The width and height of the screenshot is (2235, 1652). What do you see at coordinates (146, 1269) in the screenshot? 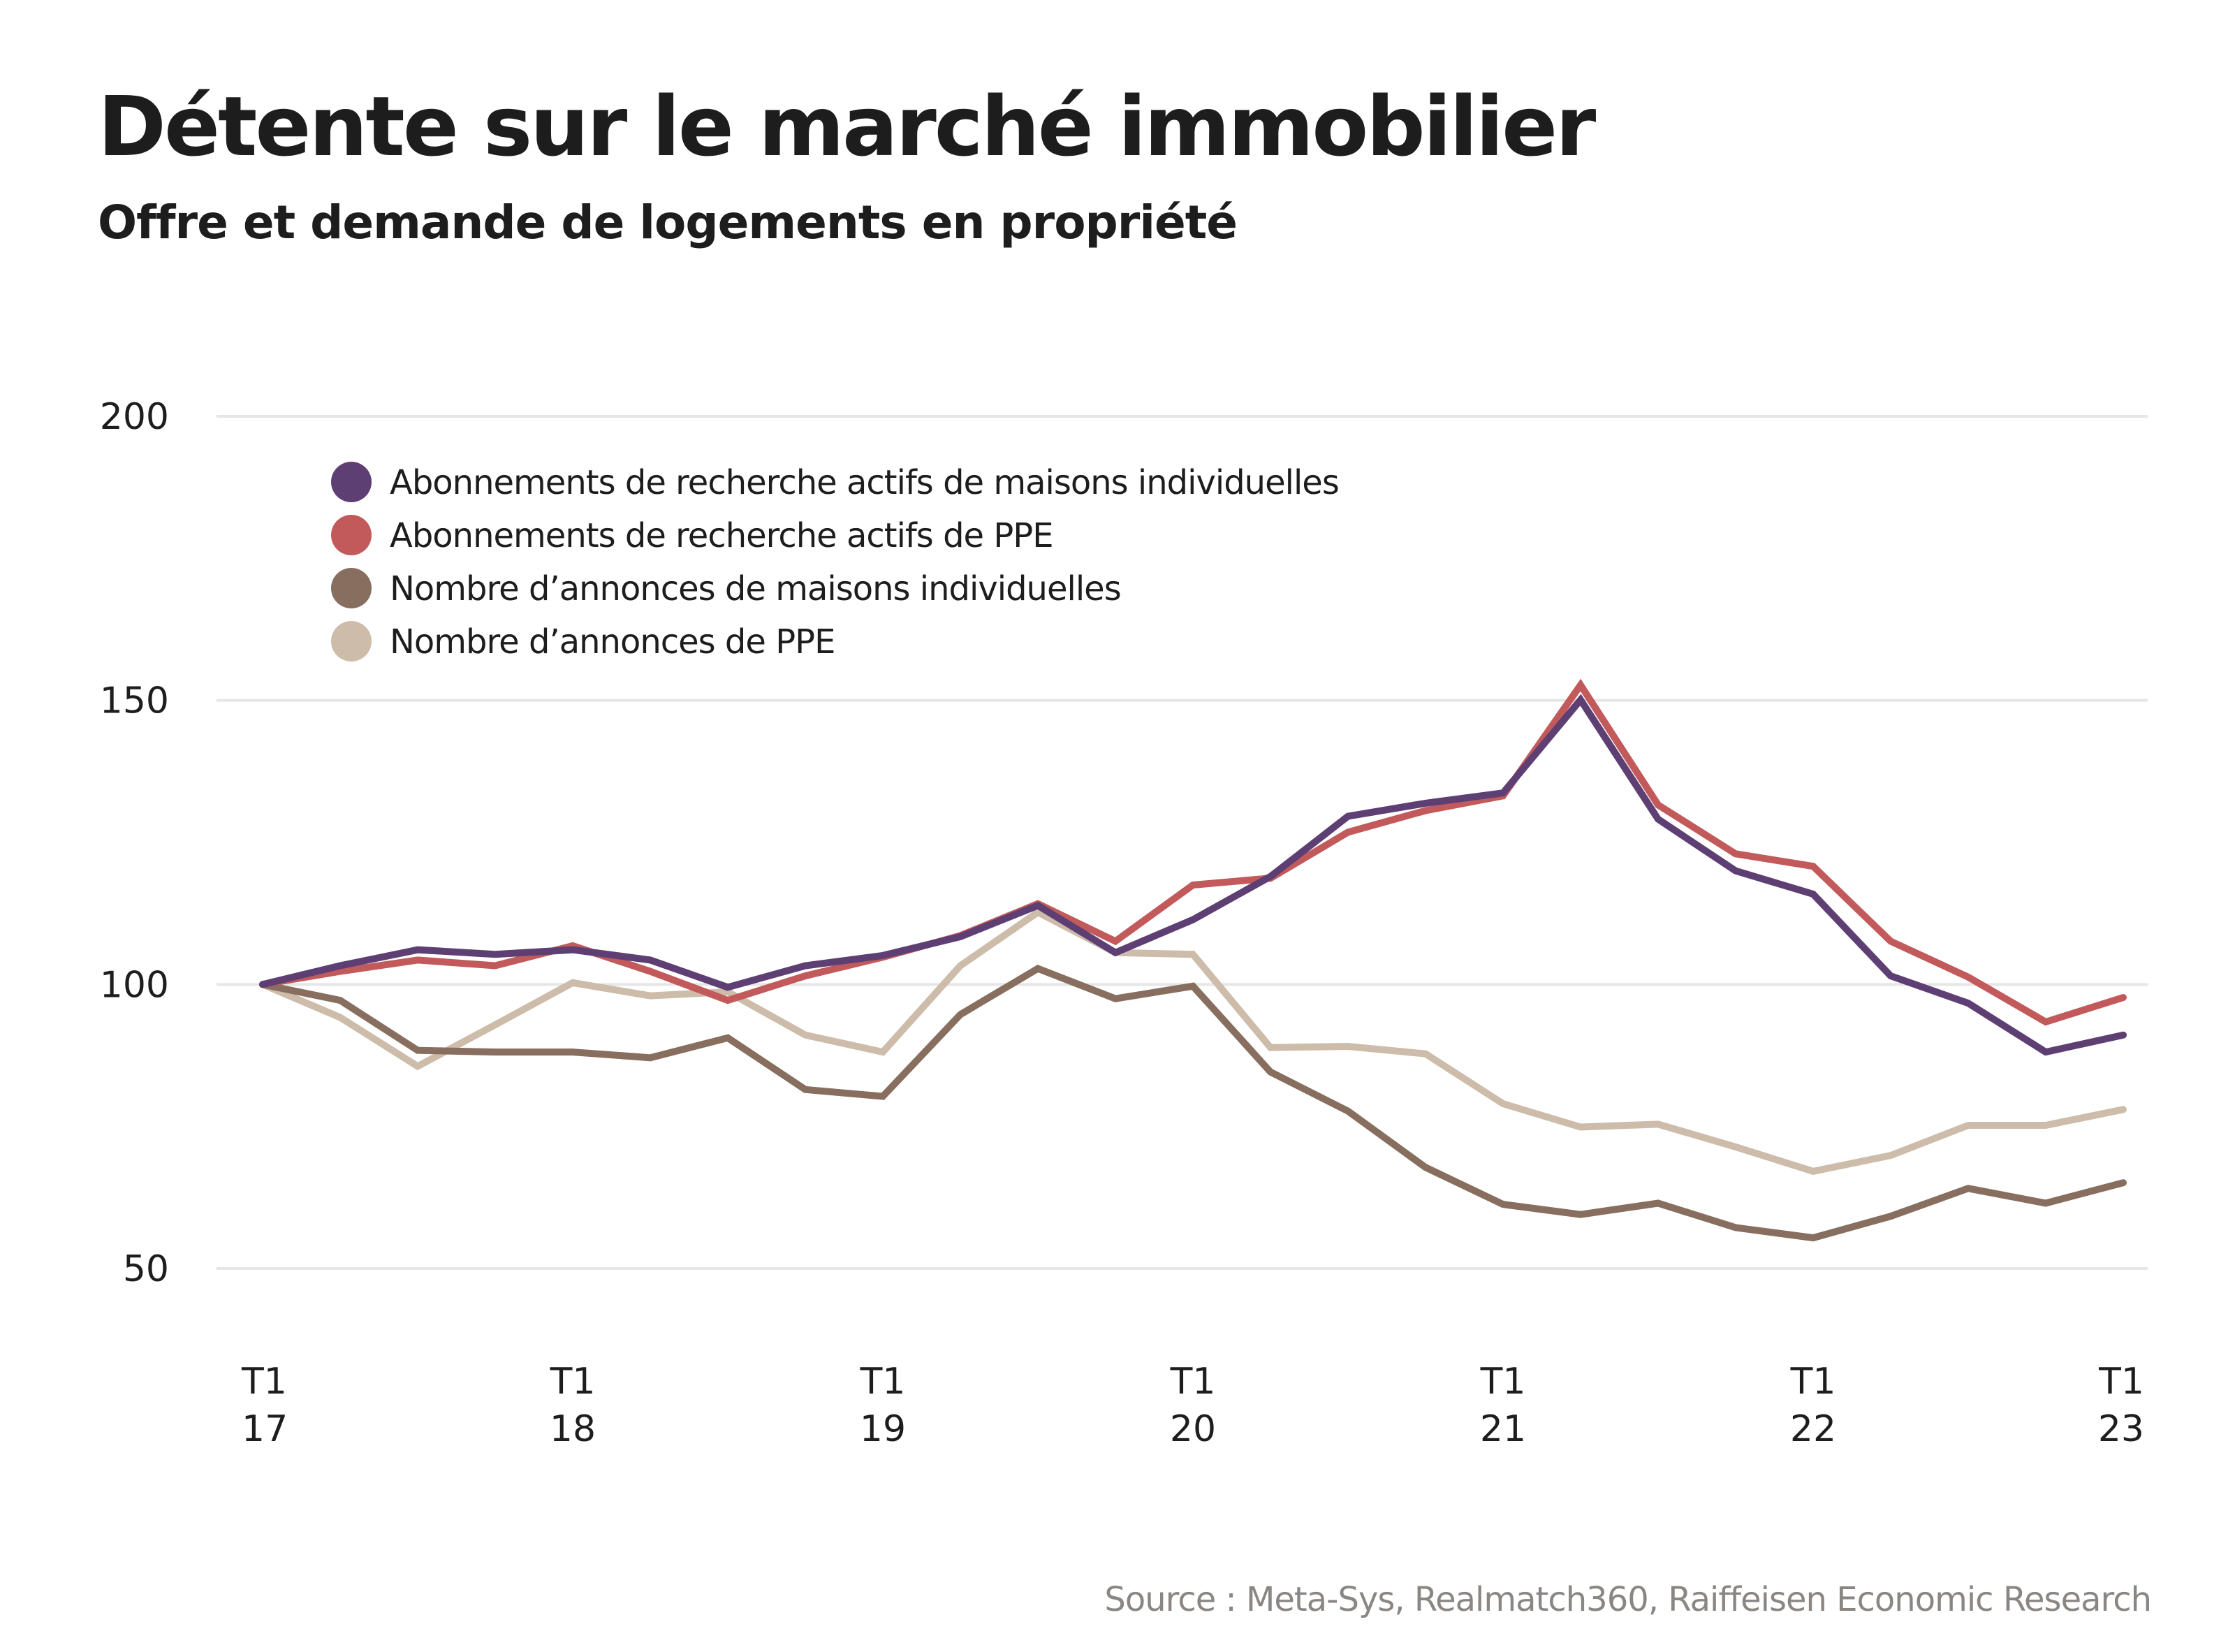
I see `y-tick-label: 50` at bounding box center [146, 1269].